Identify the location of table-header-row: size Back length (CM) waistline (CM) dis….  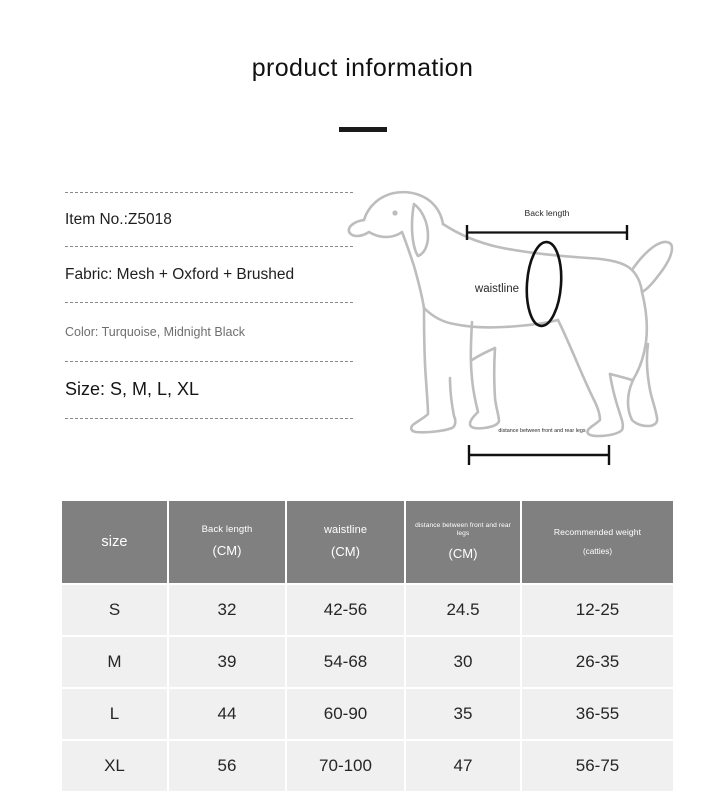
(367, 542).